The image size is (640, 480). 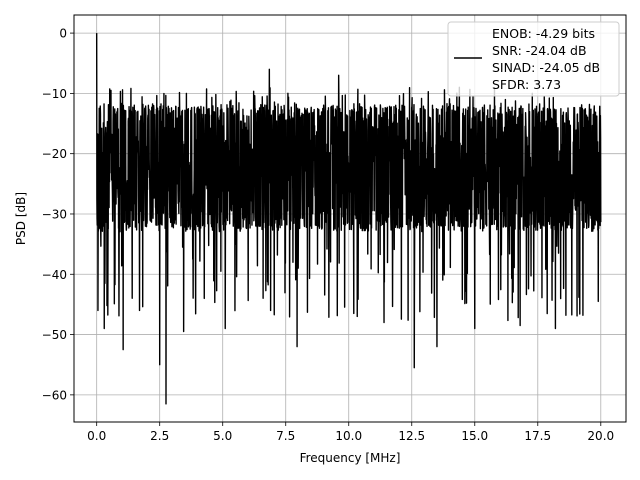 I want to click on y-tick-label: −50, so click(x=54, y=335).